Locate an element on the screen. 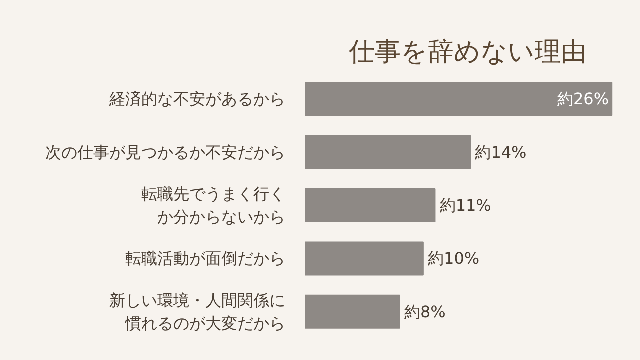  chart-title: 仕事を辞めない理由 is located at coordinates (467, 53).